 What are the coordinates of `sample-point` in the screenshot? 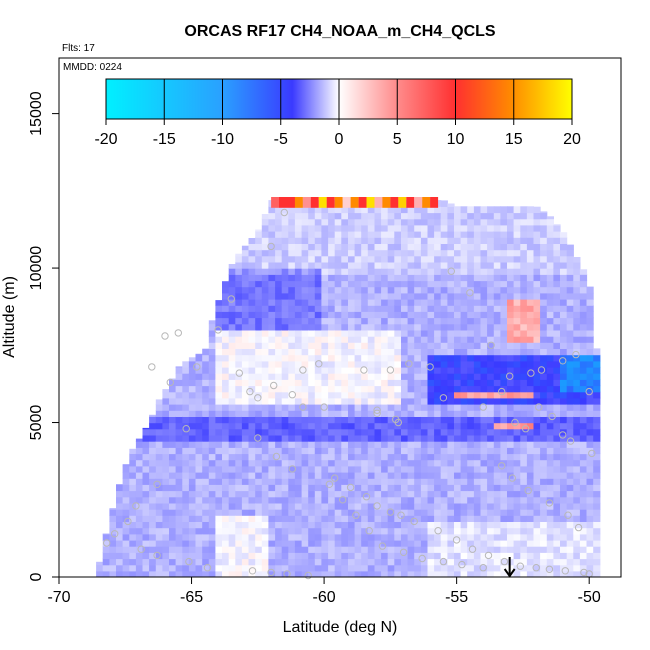 It's located at (584, 572).